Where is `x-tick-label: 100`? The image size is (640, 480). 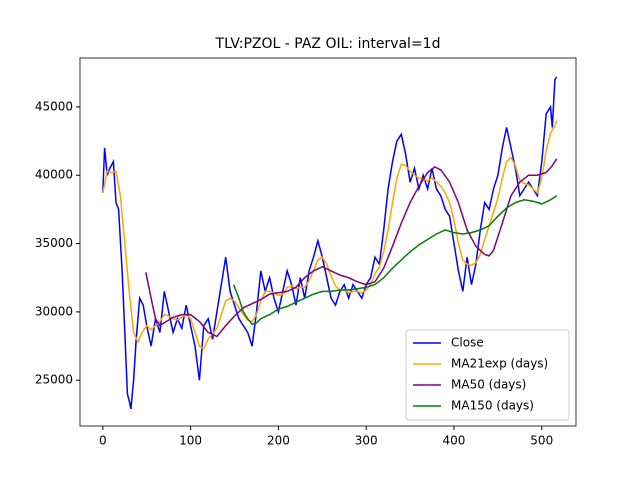
x-tick-label: 100 is located at coordinates (190, 441).